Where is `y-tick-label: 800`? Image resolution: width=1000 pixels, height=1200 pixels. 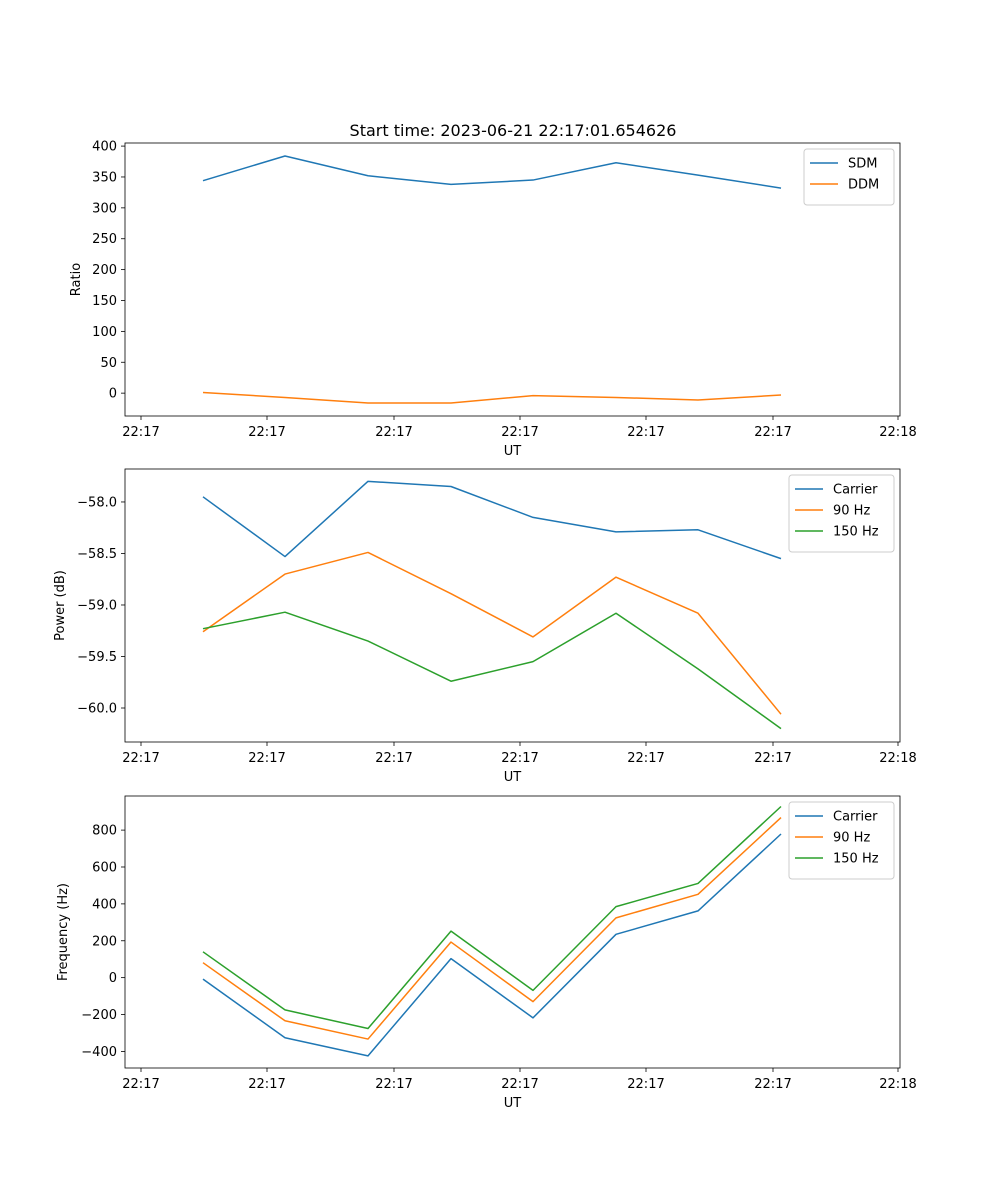 y-tick-label: 800 is located at coordinates (104, 831).